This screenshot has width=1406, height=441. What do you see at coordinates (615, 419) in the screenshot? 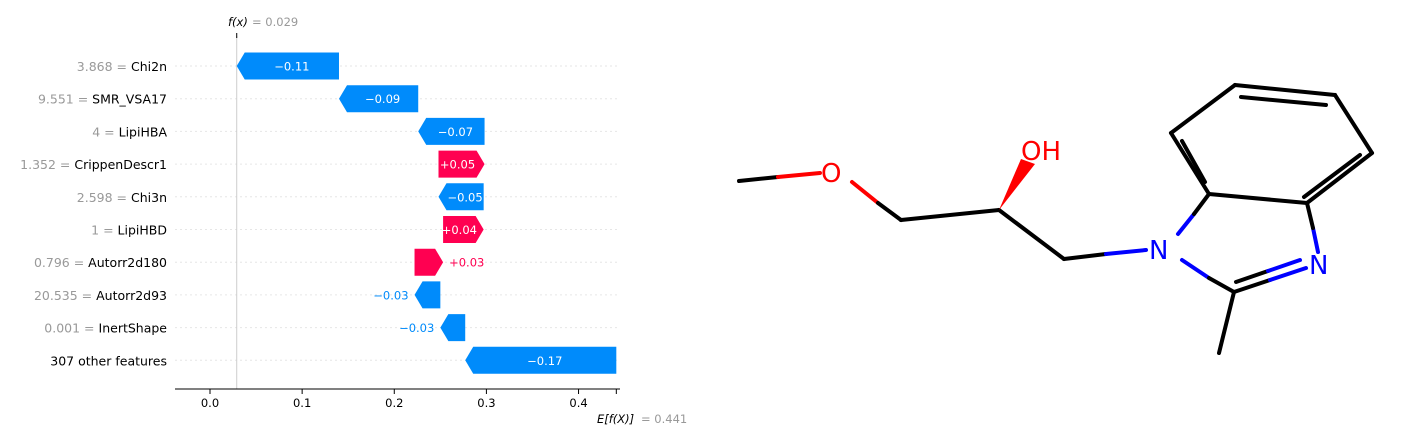
I see `base-label: E[f(X)]` at bounding box center [615, 419].